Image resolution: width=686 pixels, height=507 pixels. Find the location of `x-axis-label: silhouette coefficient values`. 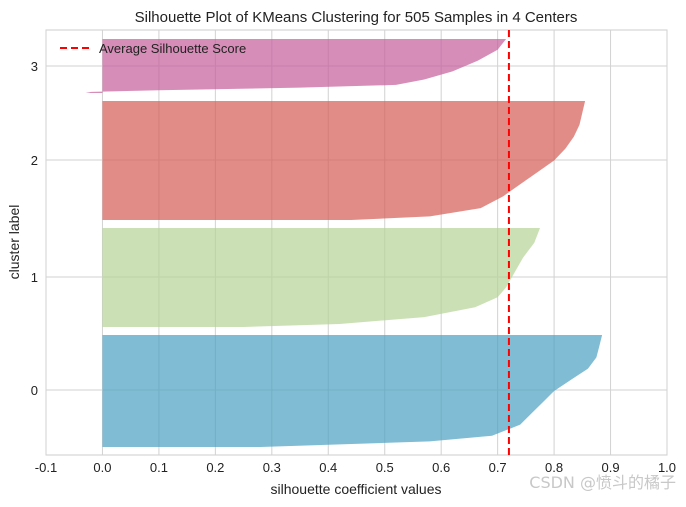

x-axis-label: silhouette coefficient values is located at coordinates (356, 489).